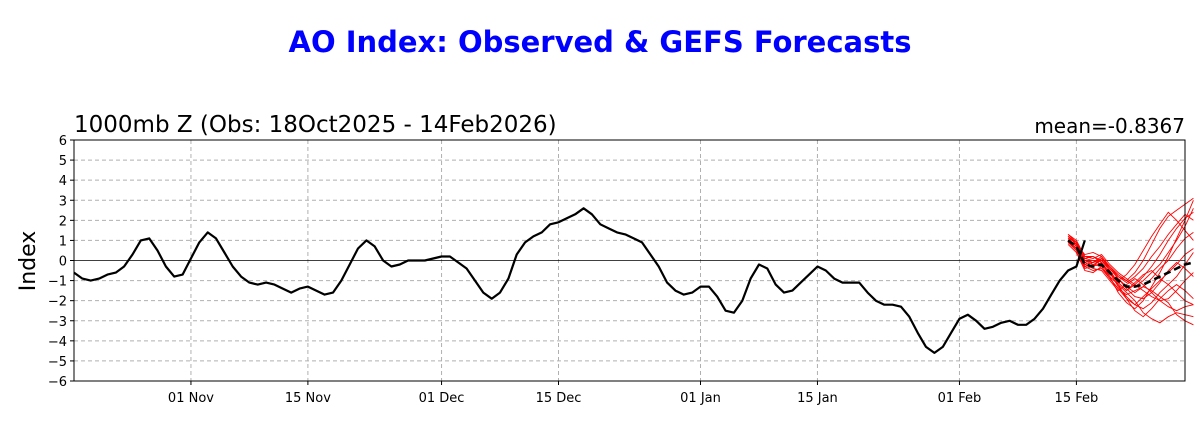  I want to click on x-tick-label: 15 Nov, so click(308, 398).